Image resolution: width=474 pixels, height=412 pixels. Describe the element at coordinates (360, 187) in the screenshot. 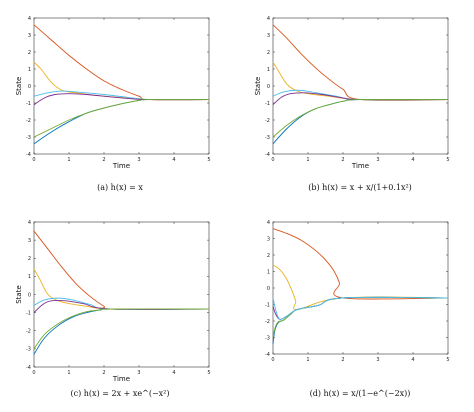

I see `panel-caption: (b) h(x) = x + x/(1+0.1x²)` at that location.